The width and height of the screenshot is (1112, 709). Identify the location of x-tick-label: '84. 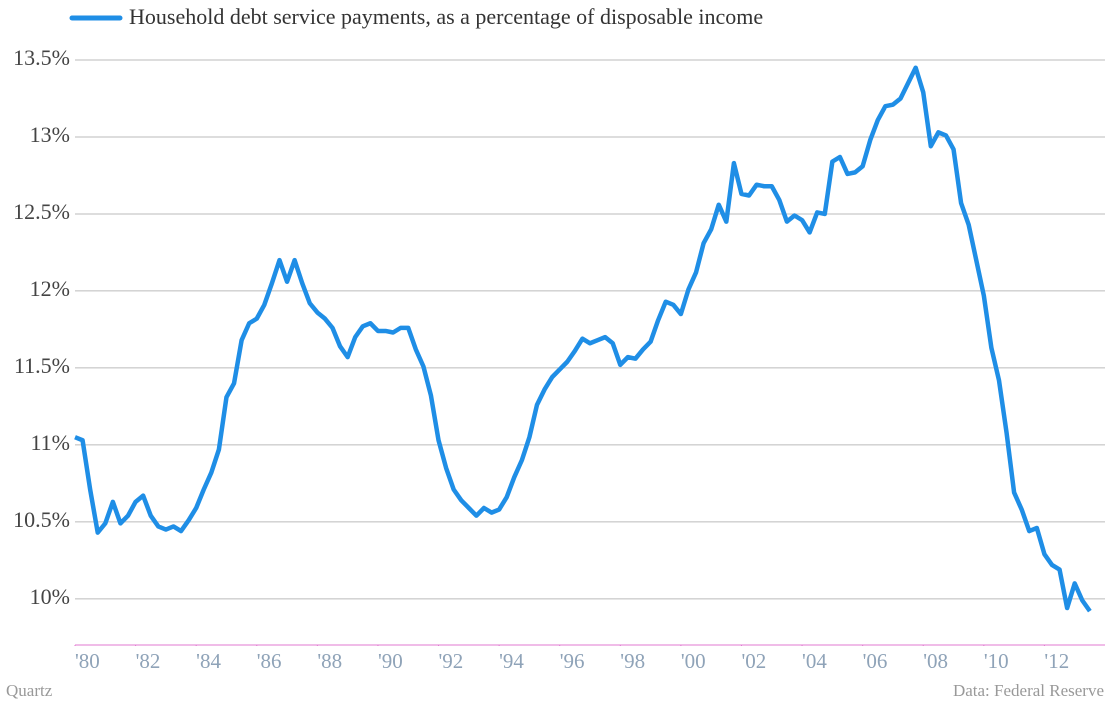
(208, 661).